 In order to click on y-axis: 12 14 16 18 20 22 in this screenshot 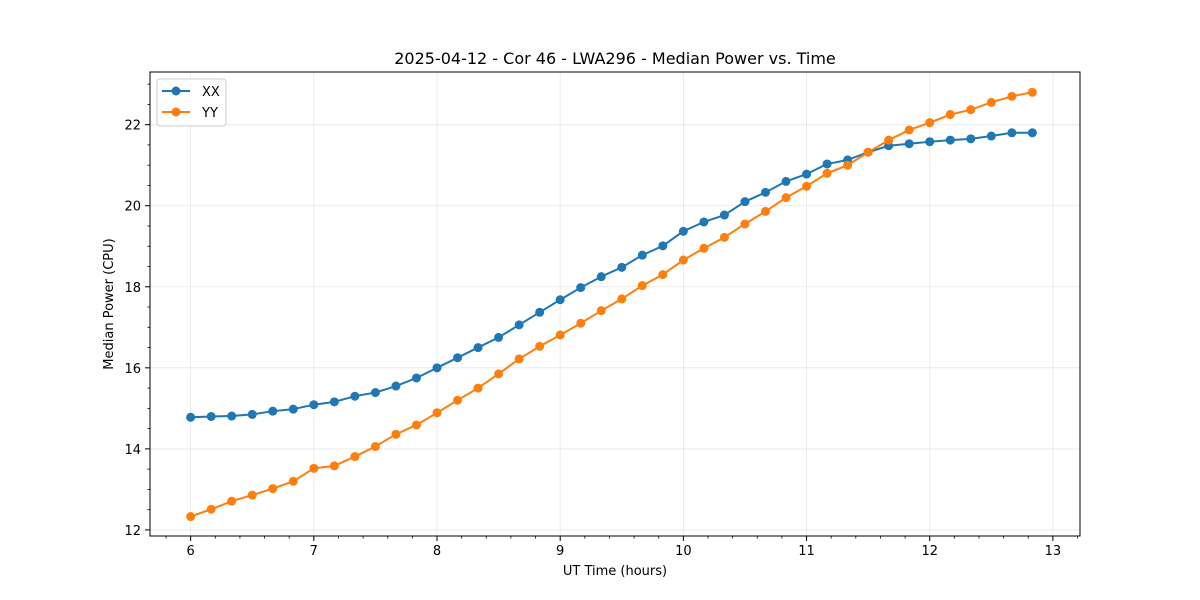, I will do `click(137, 311)`.